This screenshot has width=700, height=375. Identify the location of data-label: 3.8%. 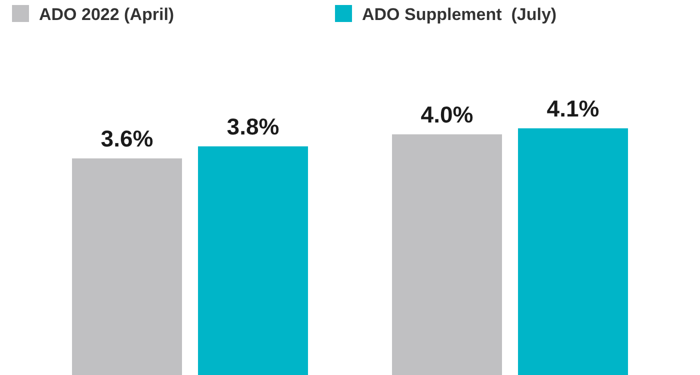
(253, 126).